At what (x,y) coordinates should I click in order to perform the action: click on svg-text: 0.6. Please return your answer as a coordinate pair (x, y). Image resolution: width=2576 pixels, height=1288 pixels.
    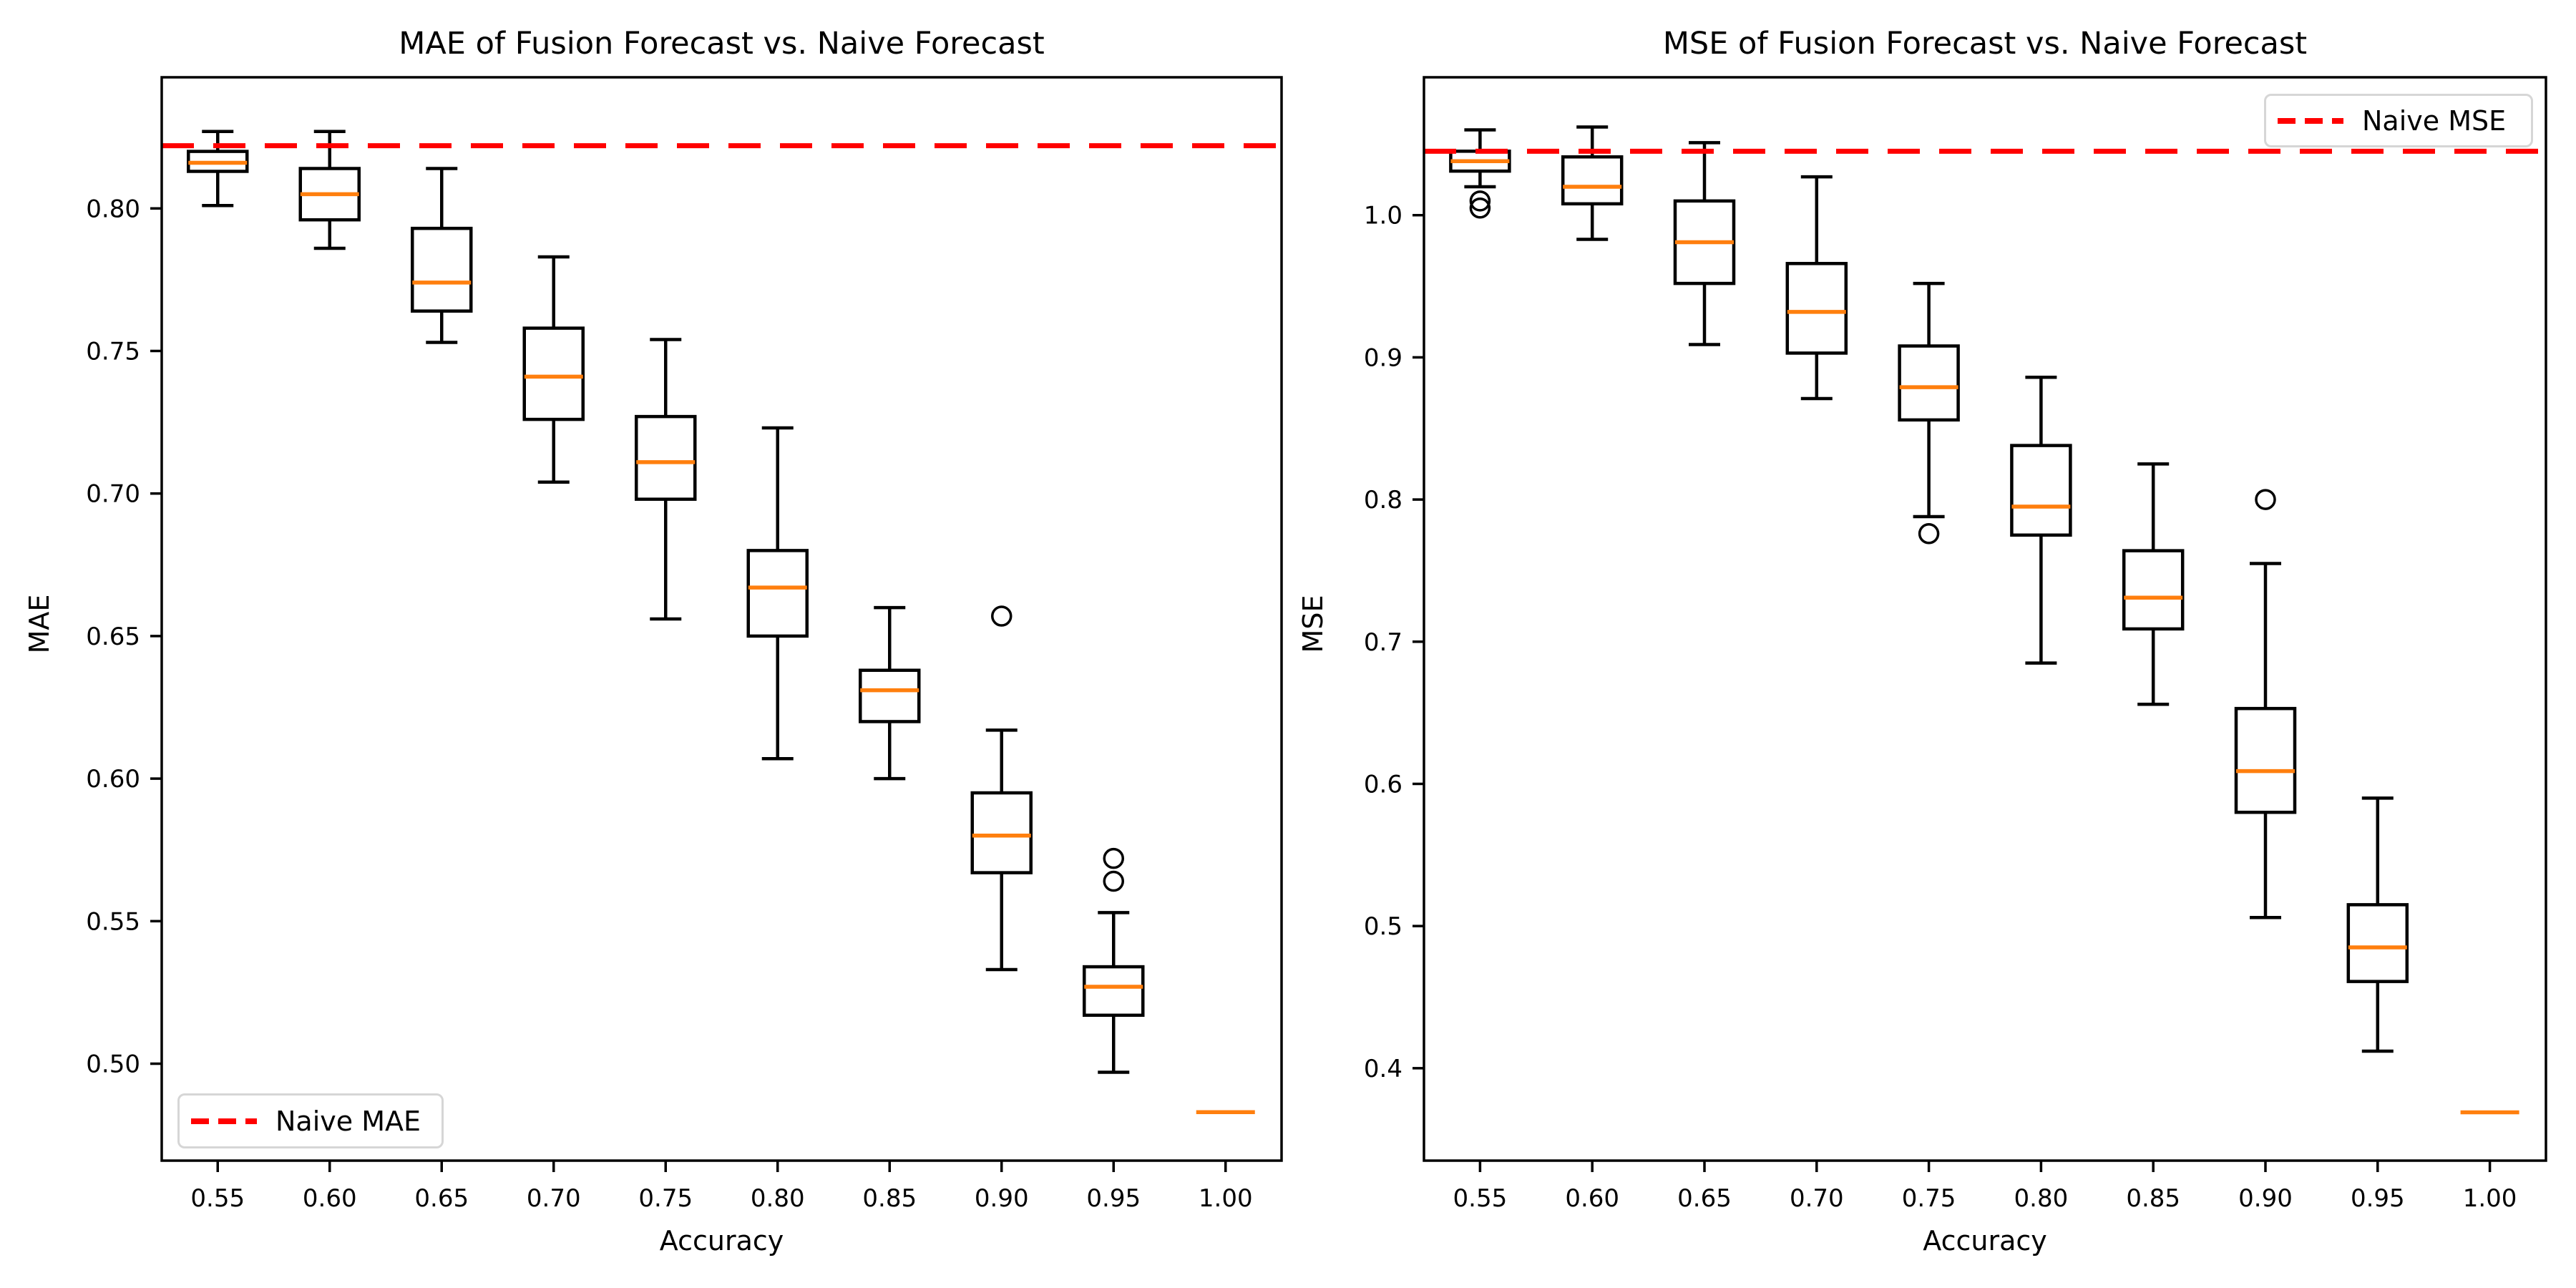
    Looking at the image, I should click on (1383, 784).